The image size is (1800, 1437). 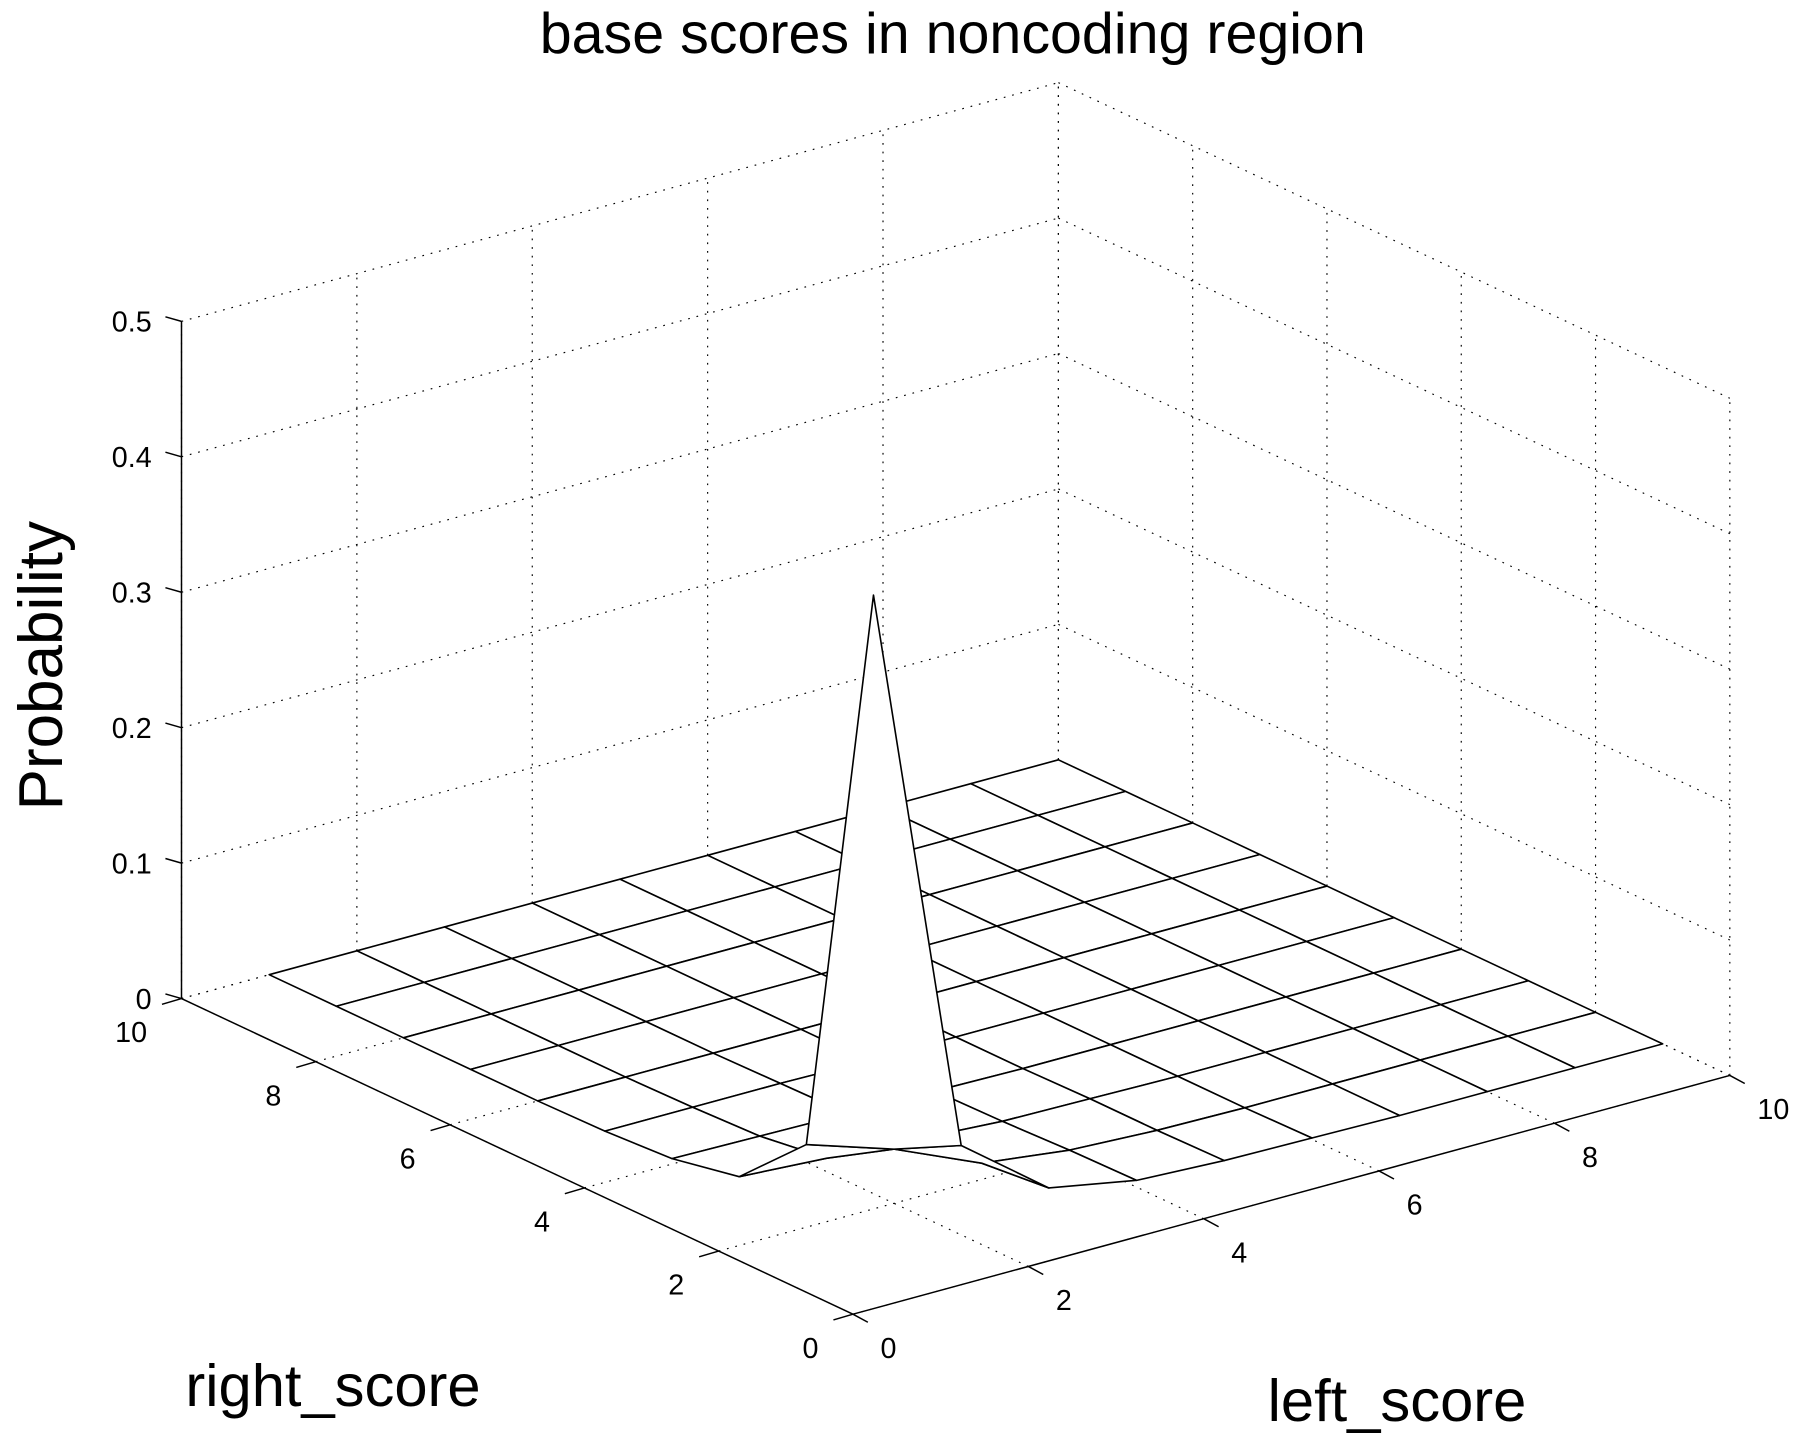 I want to click on z-tick-label: 0, so click(x=144, y=1000).